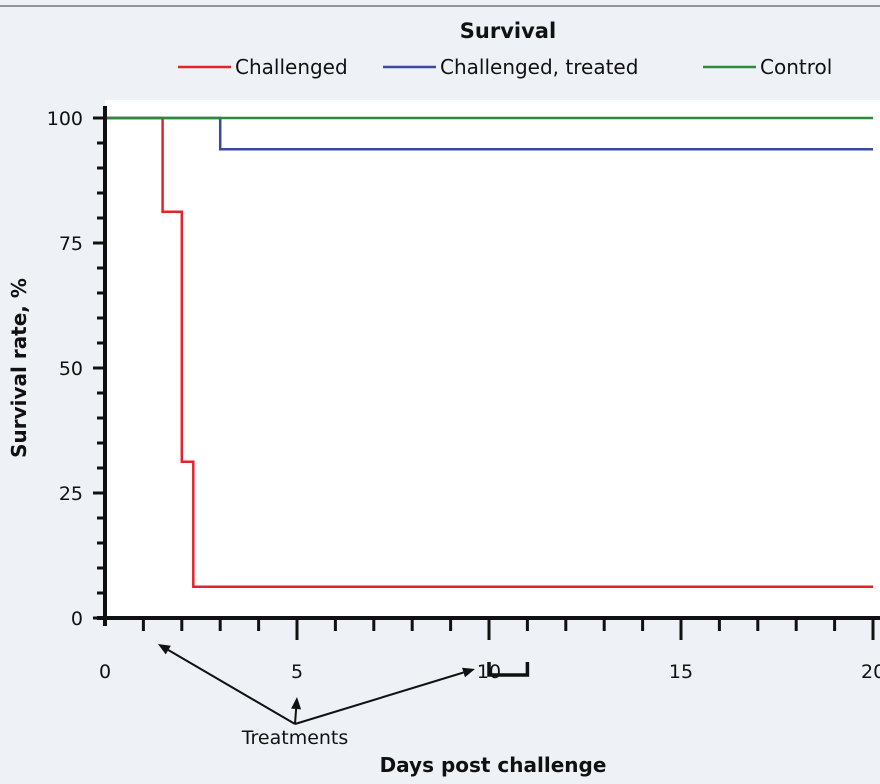  What do you see at coordinates (77, 619) in the screenshot?
I see `y-tick-label: 0` at bounding box center [77, 619].